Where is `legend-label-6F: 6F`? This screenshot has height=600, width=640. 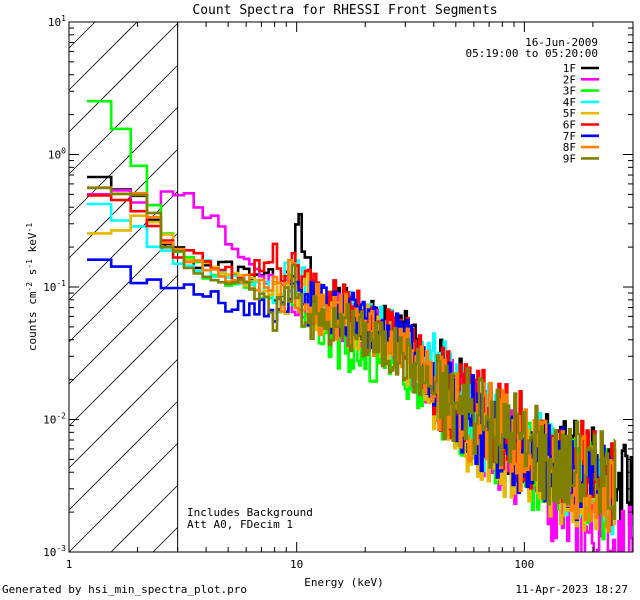 legend-label-6F: 6F is located at coordinates (569, 125).